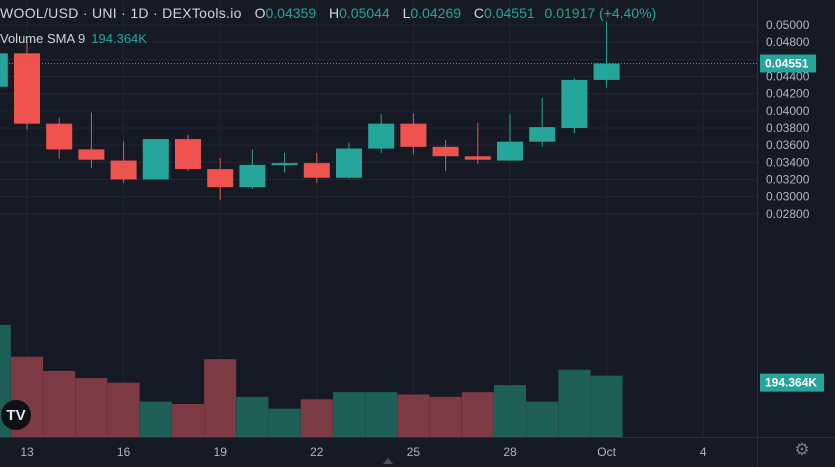 Image resolution: width=835 pixels, height=467 pixels. Describe the element at coordinates (788, 25) in the screenshot. I see `y-tick-label: 0.05000` at that location.